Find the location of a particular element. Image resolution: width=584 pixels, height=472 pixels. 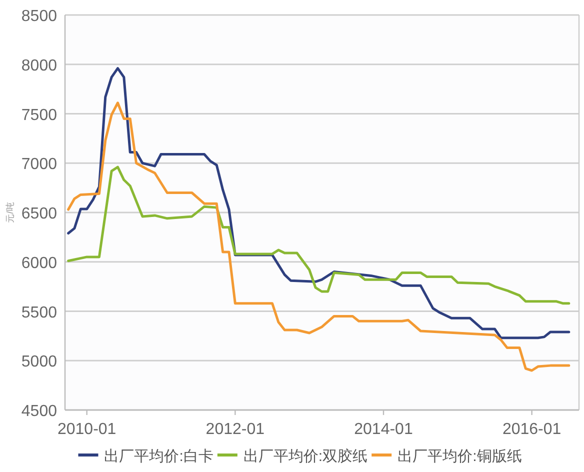

legend-label: 出厂平均价:铜版纸 is located at coordinates (460, 456).